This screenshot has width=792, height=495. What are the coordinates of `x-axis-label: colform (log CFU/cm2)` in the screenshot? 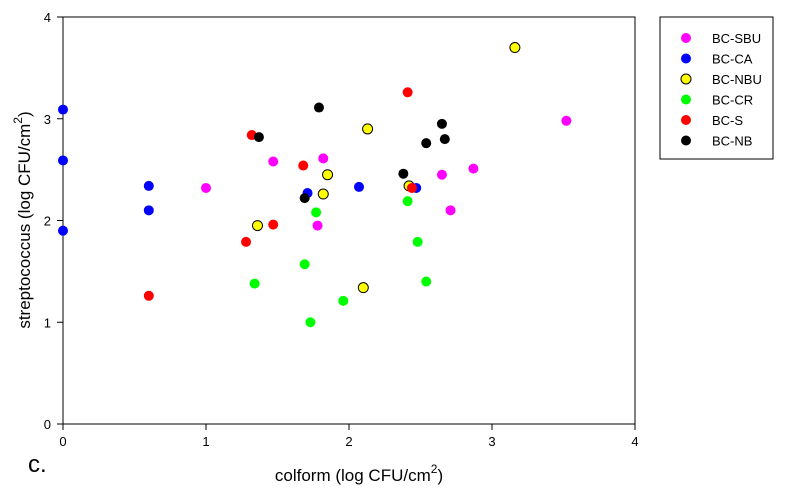 It's located at (359, 473).